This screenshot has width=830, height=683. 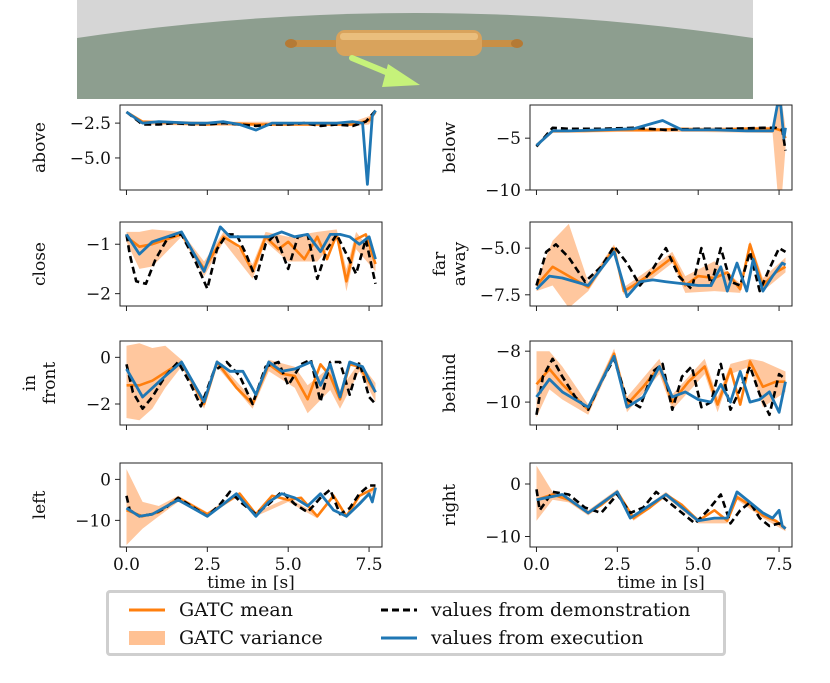 I want to click on panel-6: 0 −10 0.0 2.5 5.0 7.5 time in [s] left, so click(x=206, y=526).